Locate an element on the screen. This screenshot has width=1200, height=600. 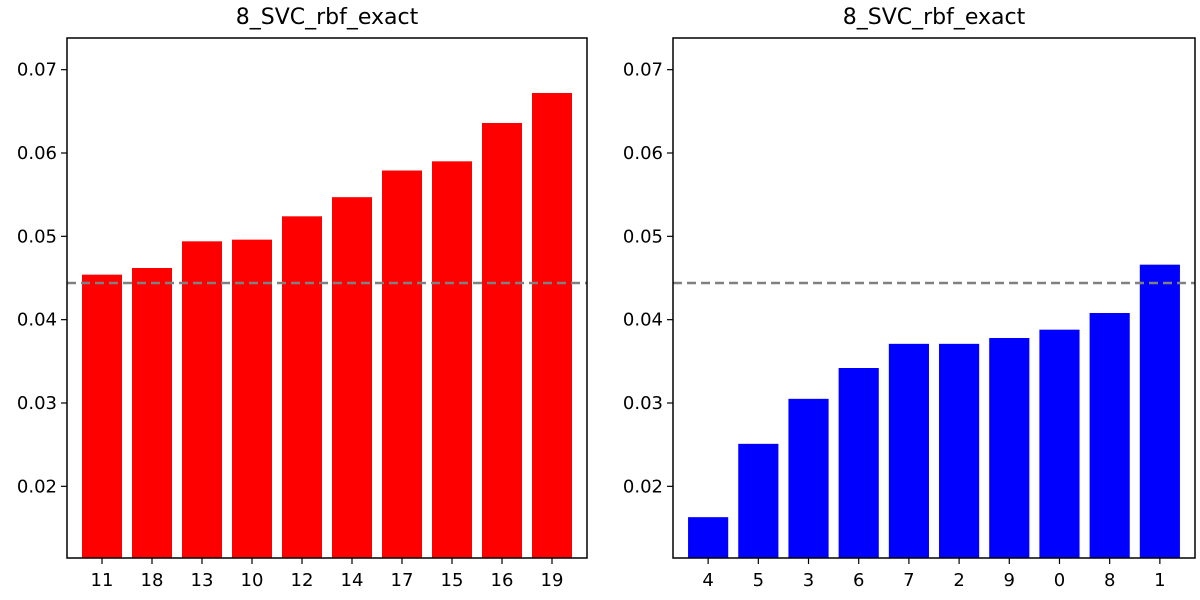
x-tick-label: 14 is located at coordinates (352, 580).